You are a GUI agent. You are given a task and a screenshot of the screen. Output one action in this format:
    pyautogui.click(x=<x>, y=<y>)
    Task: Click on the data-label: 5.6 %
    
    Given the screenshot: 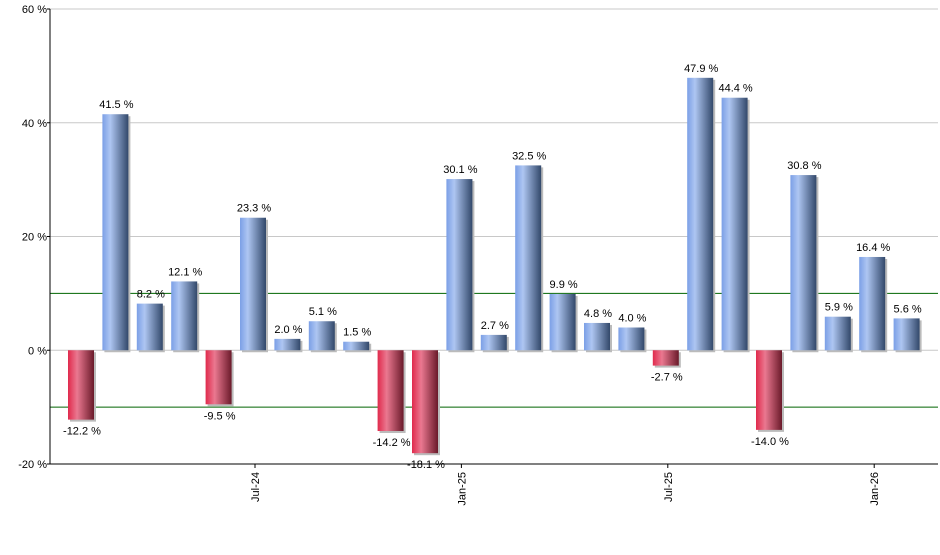 What is the action you would take?
    pyautogui.click(x=908, y=309)
    